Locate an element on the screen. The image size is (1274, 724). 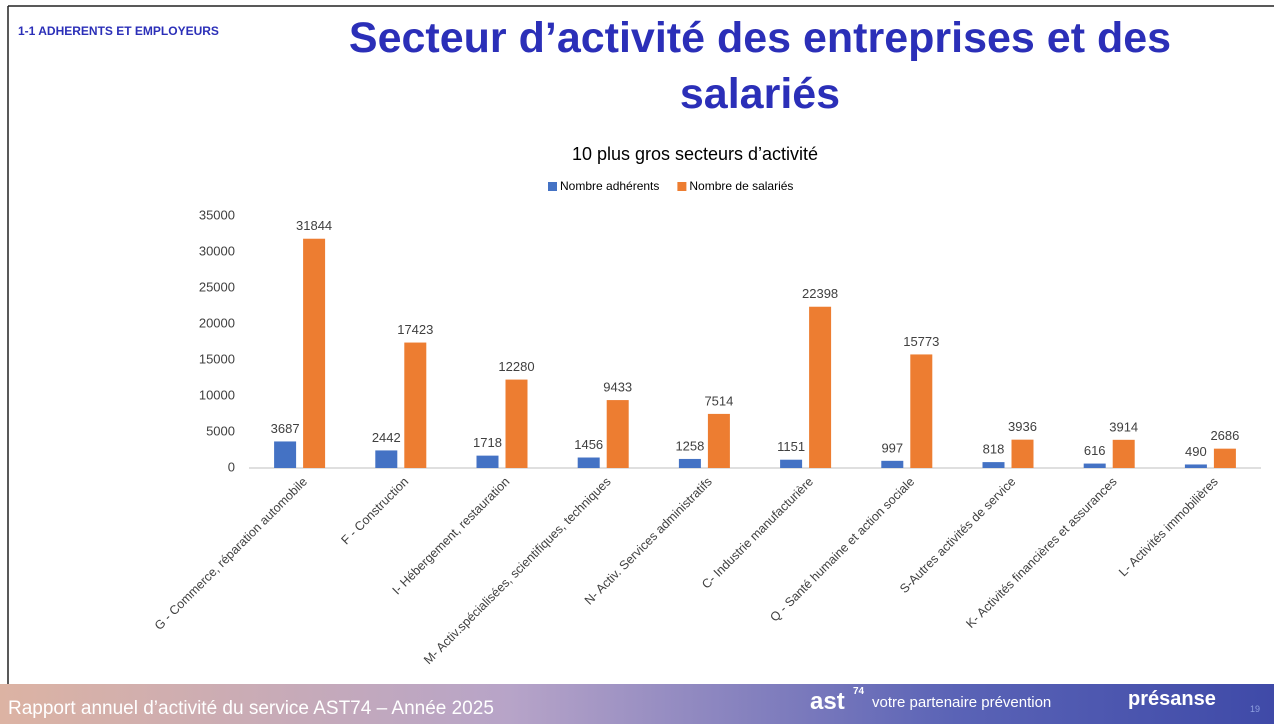
value-label: 1718 is located at coordinates (487, 442).